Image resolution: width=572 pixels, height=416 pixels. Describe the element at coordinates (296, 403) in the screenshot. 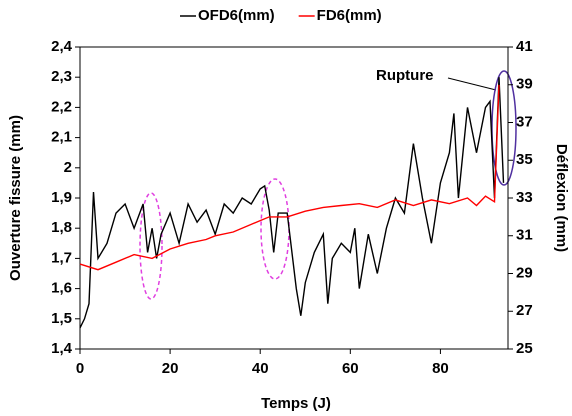

I see `x-axis-title: Temps (J)` at that location.